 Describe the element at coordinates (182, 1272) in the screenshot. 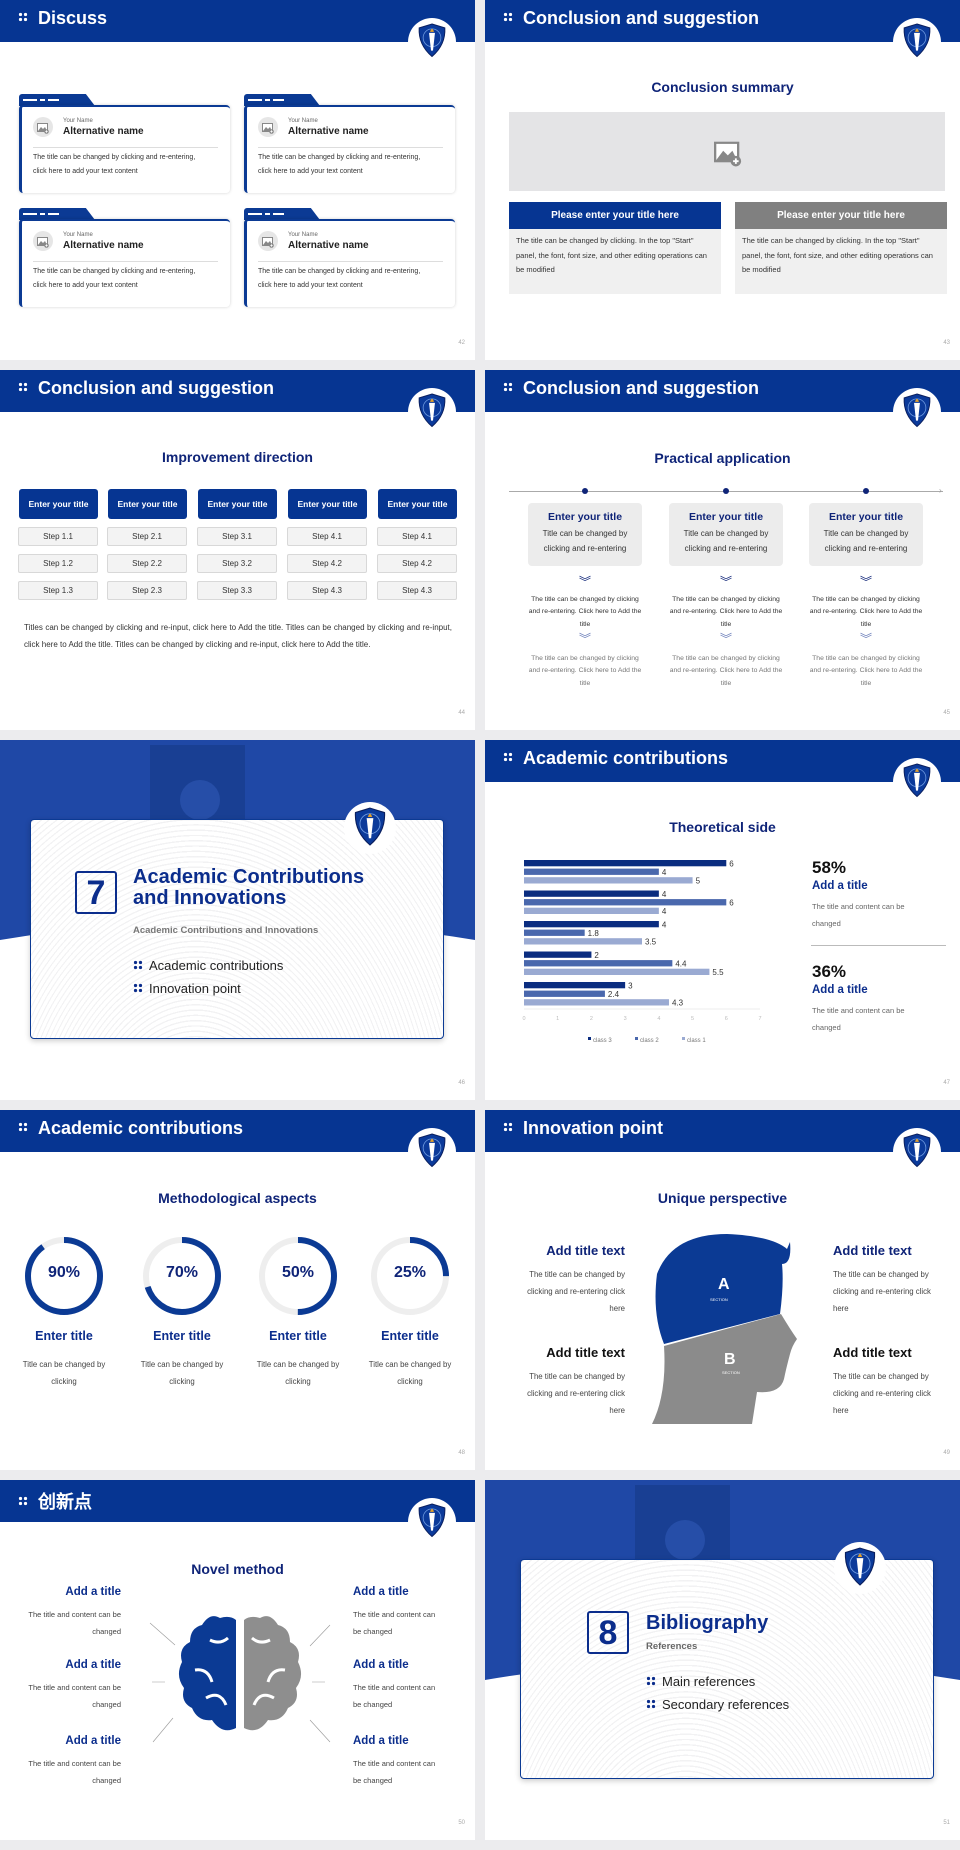

I see `ring-label: 70%` at that location.